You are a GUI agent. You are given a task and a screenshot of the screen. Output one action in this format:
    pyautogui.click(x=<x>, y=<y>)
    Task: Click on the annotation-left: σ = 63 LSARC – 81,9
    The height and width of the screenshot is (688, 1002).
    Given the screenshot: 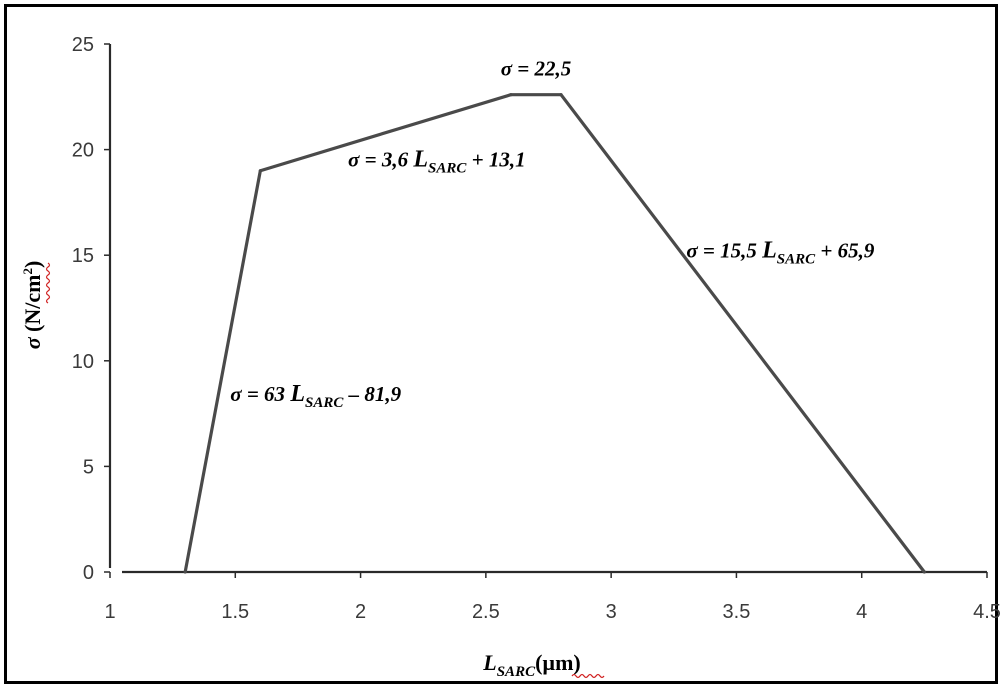 What is the action you would take?
    pyautogui.click(x=315, y=396)
    